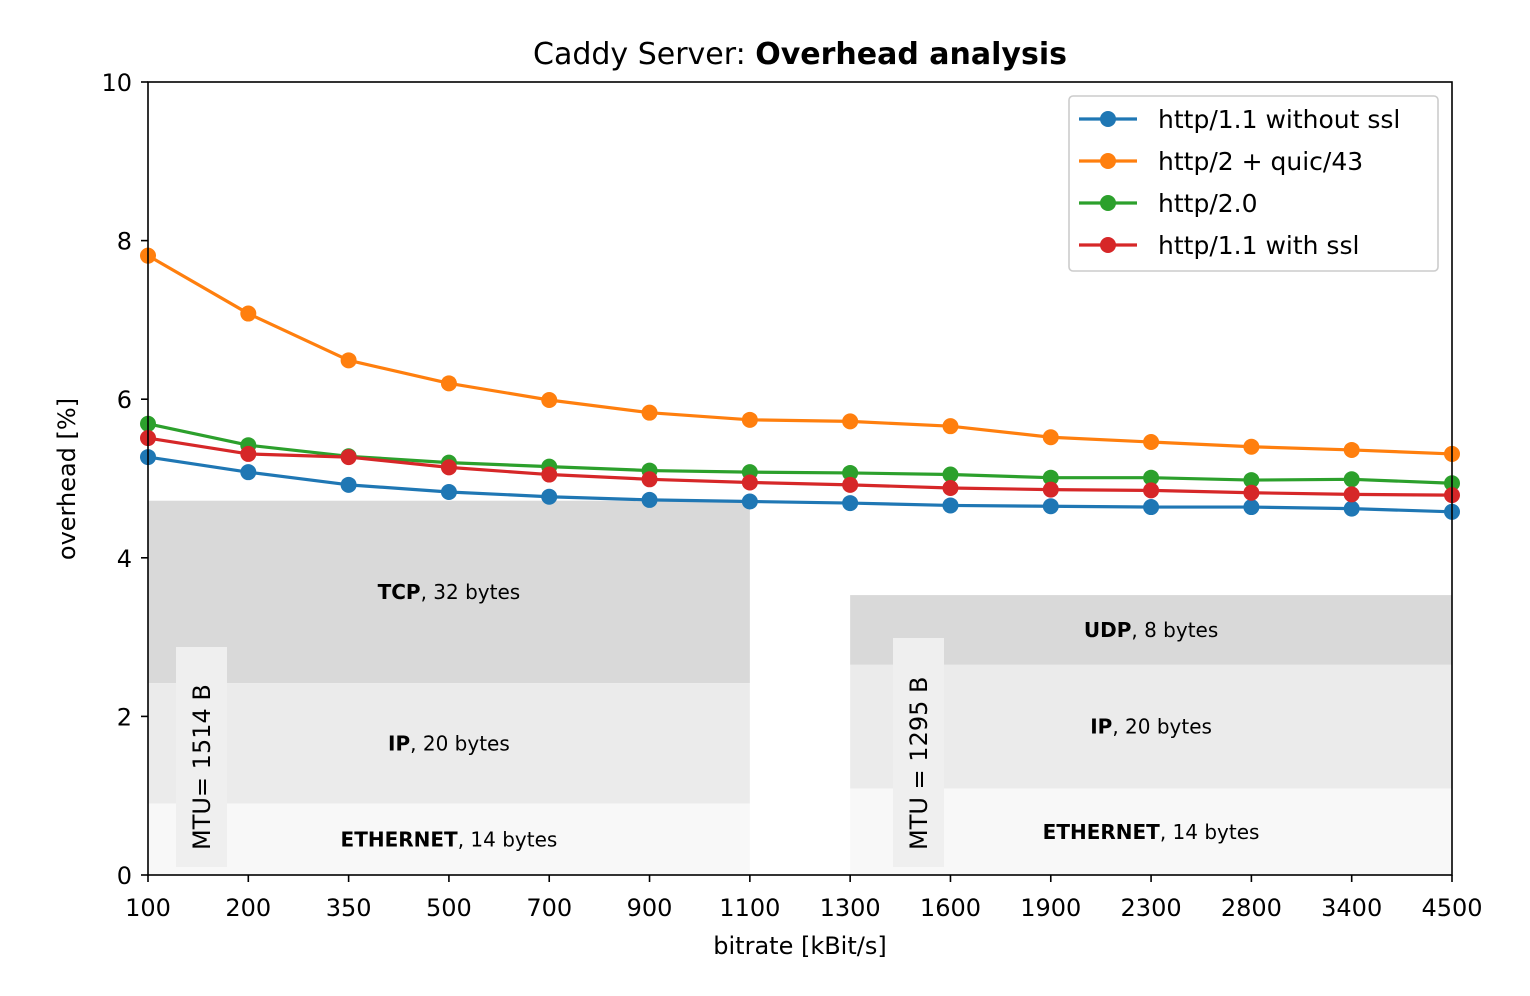 This screenshot has height=996, width=1530. I want to click on mtu-label-left: MTU= 1514 B, so click(202, 767).